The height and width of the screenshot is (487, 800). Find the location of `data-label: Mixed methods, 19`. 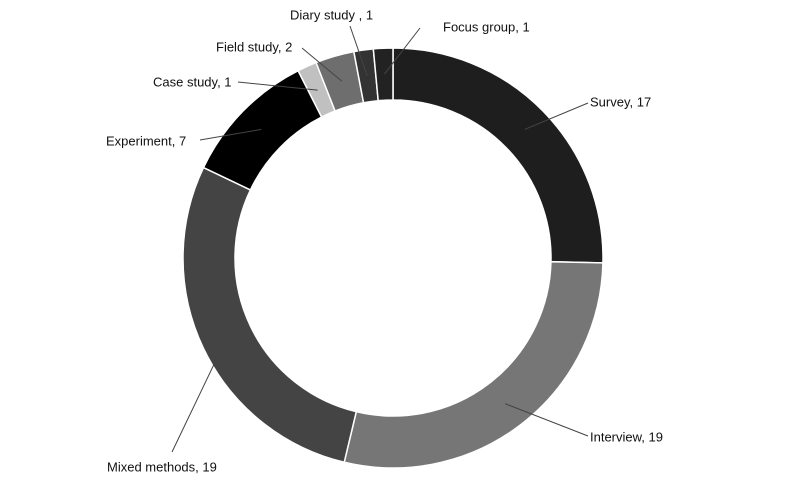

data-label: Mixed methods, 19 is located at coordinates (162, 466).